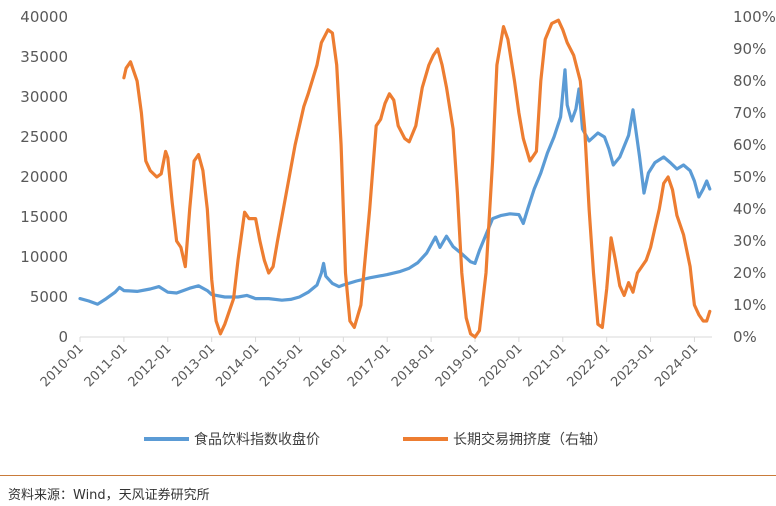 This screenshot has height=506, width=776. I want to click on right-tick-label: 80%, so click(749, 81).